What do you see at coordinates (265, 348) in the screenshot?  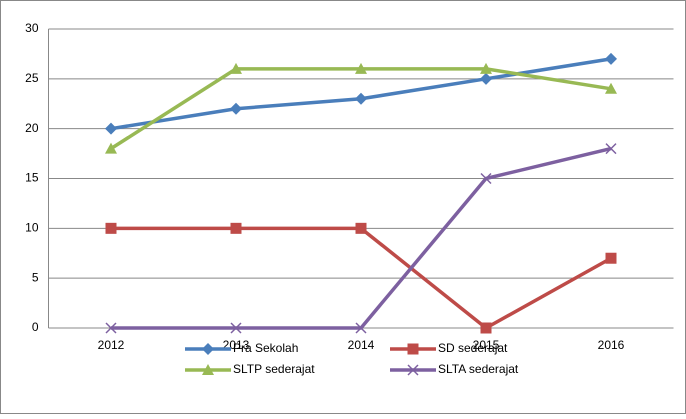 I see `legend-label: Pra Sekolah` at bounding box center [265, 348].